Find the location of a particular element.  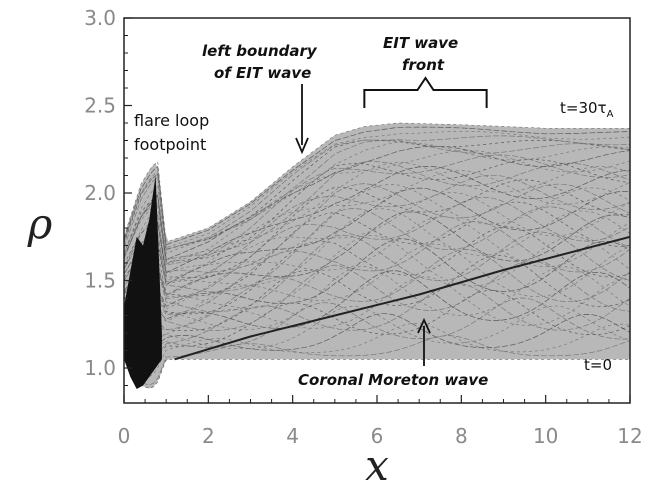

x-tick-label: 0 is located at coordinates (124, 436).